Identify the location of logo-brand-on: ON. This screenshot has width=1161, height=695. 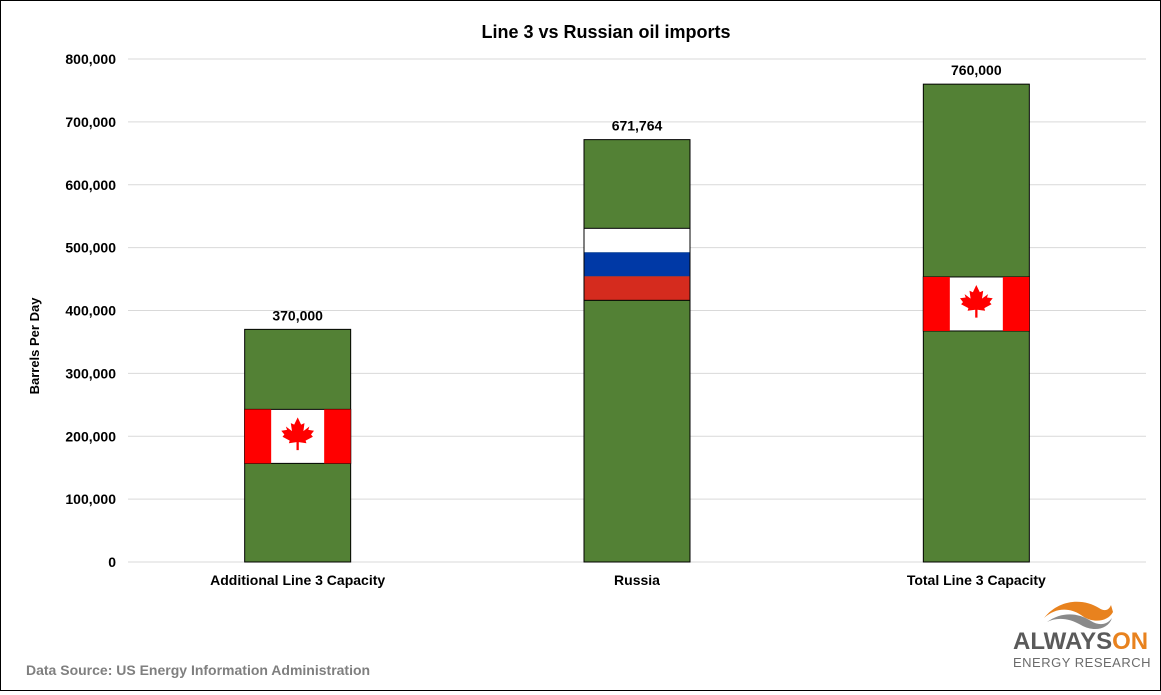
(1130, 641).